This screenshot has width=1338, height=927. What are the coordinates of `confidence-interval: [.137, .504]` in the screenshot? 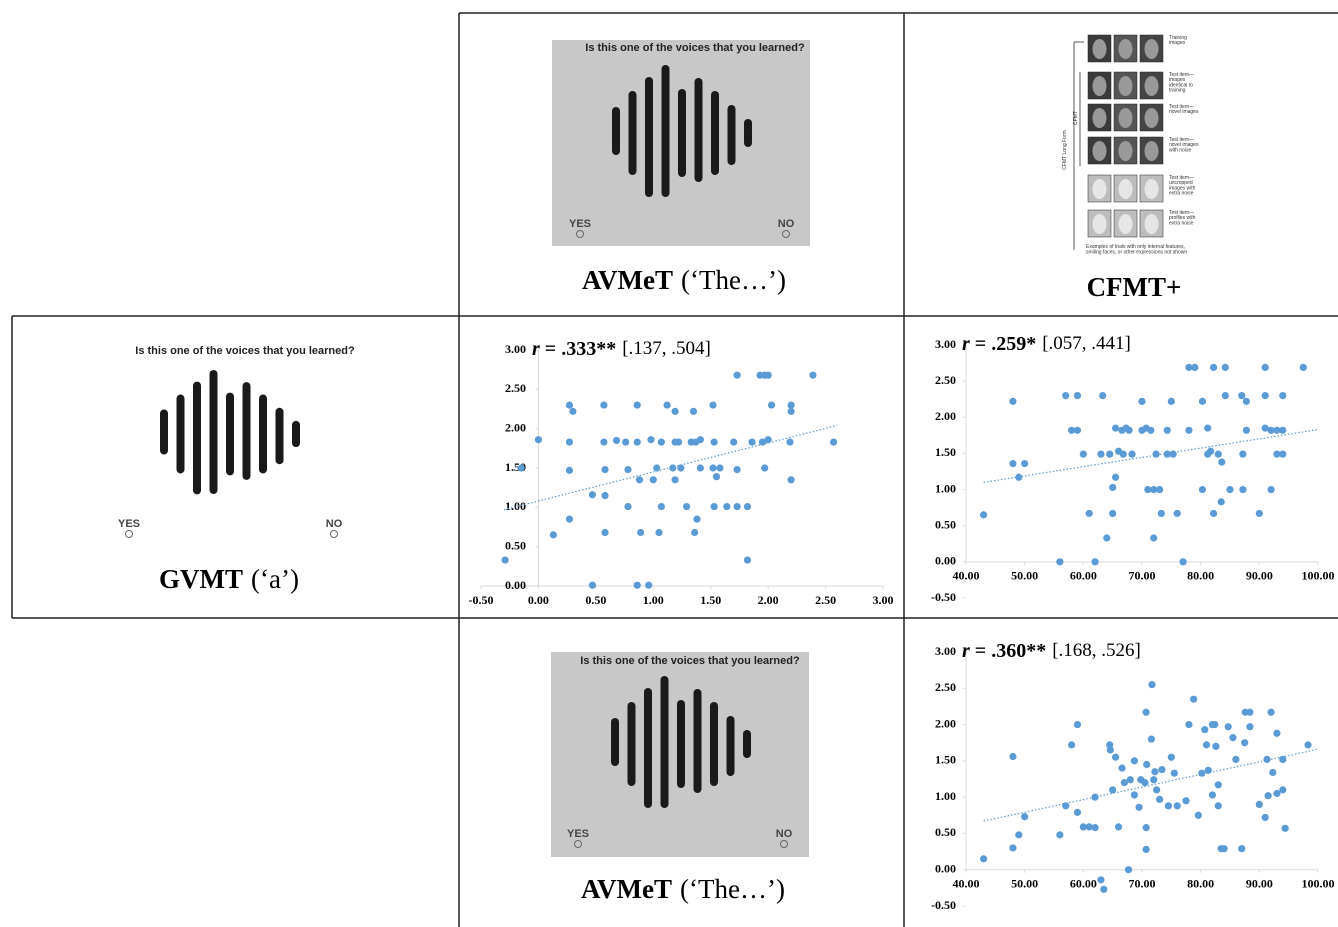 It's located at (666, 348).